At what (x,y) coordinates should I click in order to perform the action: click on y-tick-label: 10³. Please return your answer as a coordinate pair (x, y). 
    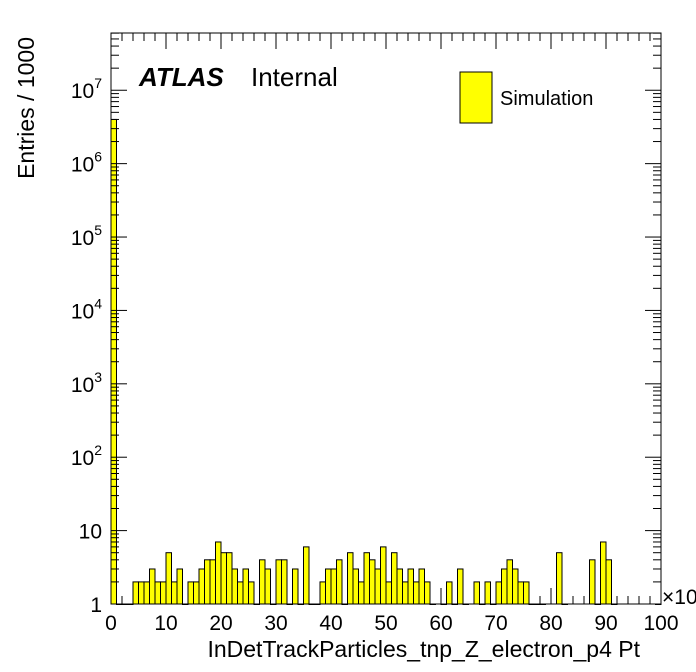
    Looking at the image, I should click on (86, 383).